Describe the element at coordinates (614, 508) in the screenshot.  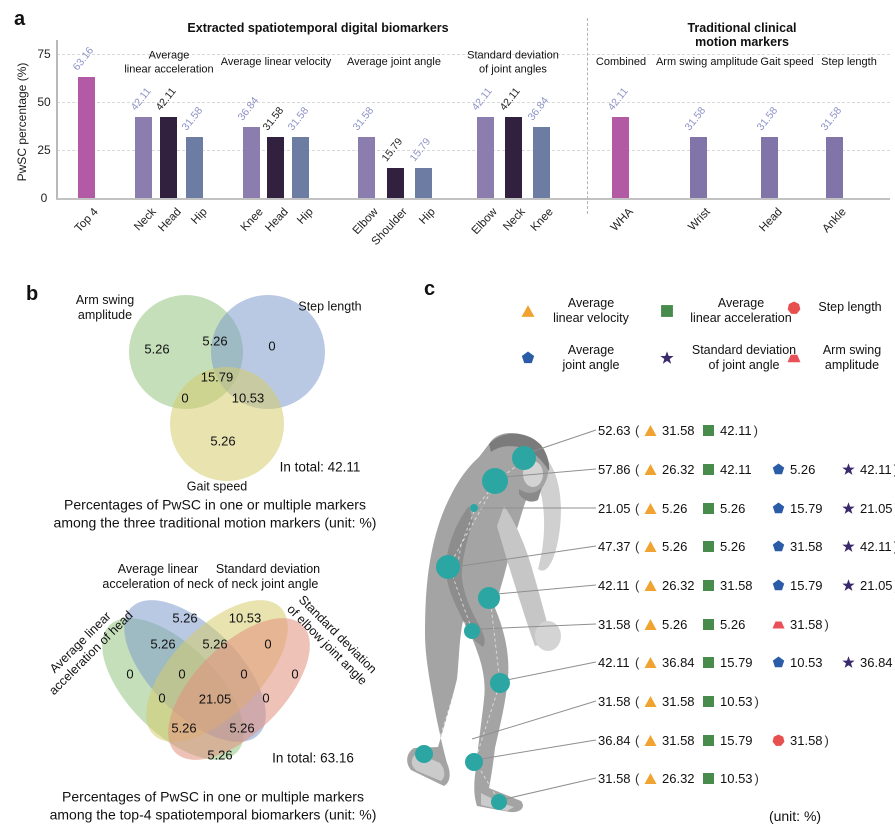
I see `row-total: 21.05` at that location.